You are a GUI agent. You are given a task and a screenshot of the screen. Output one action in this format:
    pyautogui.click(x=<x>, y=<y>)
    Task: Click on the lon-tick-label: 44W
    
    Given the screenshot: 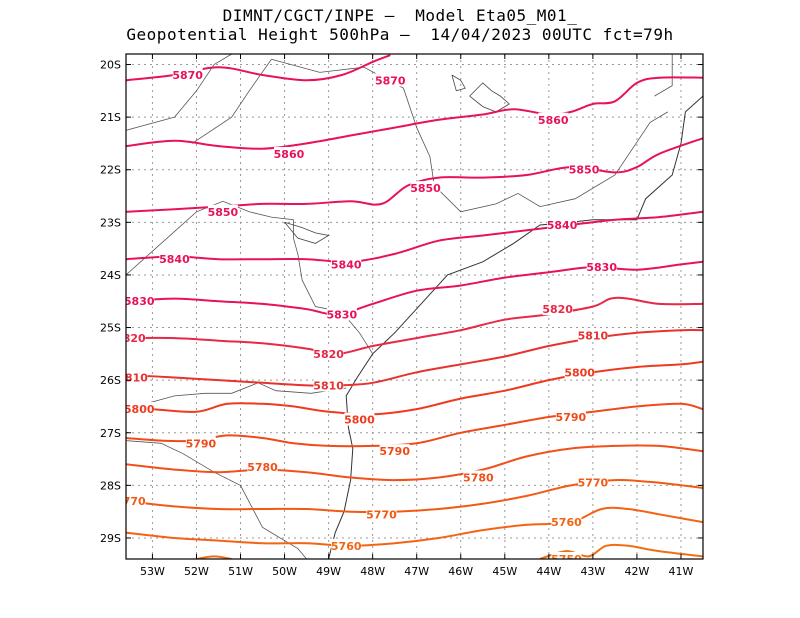 What is the action you would take?
    pyautogui.click(x=548, y=571)
    